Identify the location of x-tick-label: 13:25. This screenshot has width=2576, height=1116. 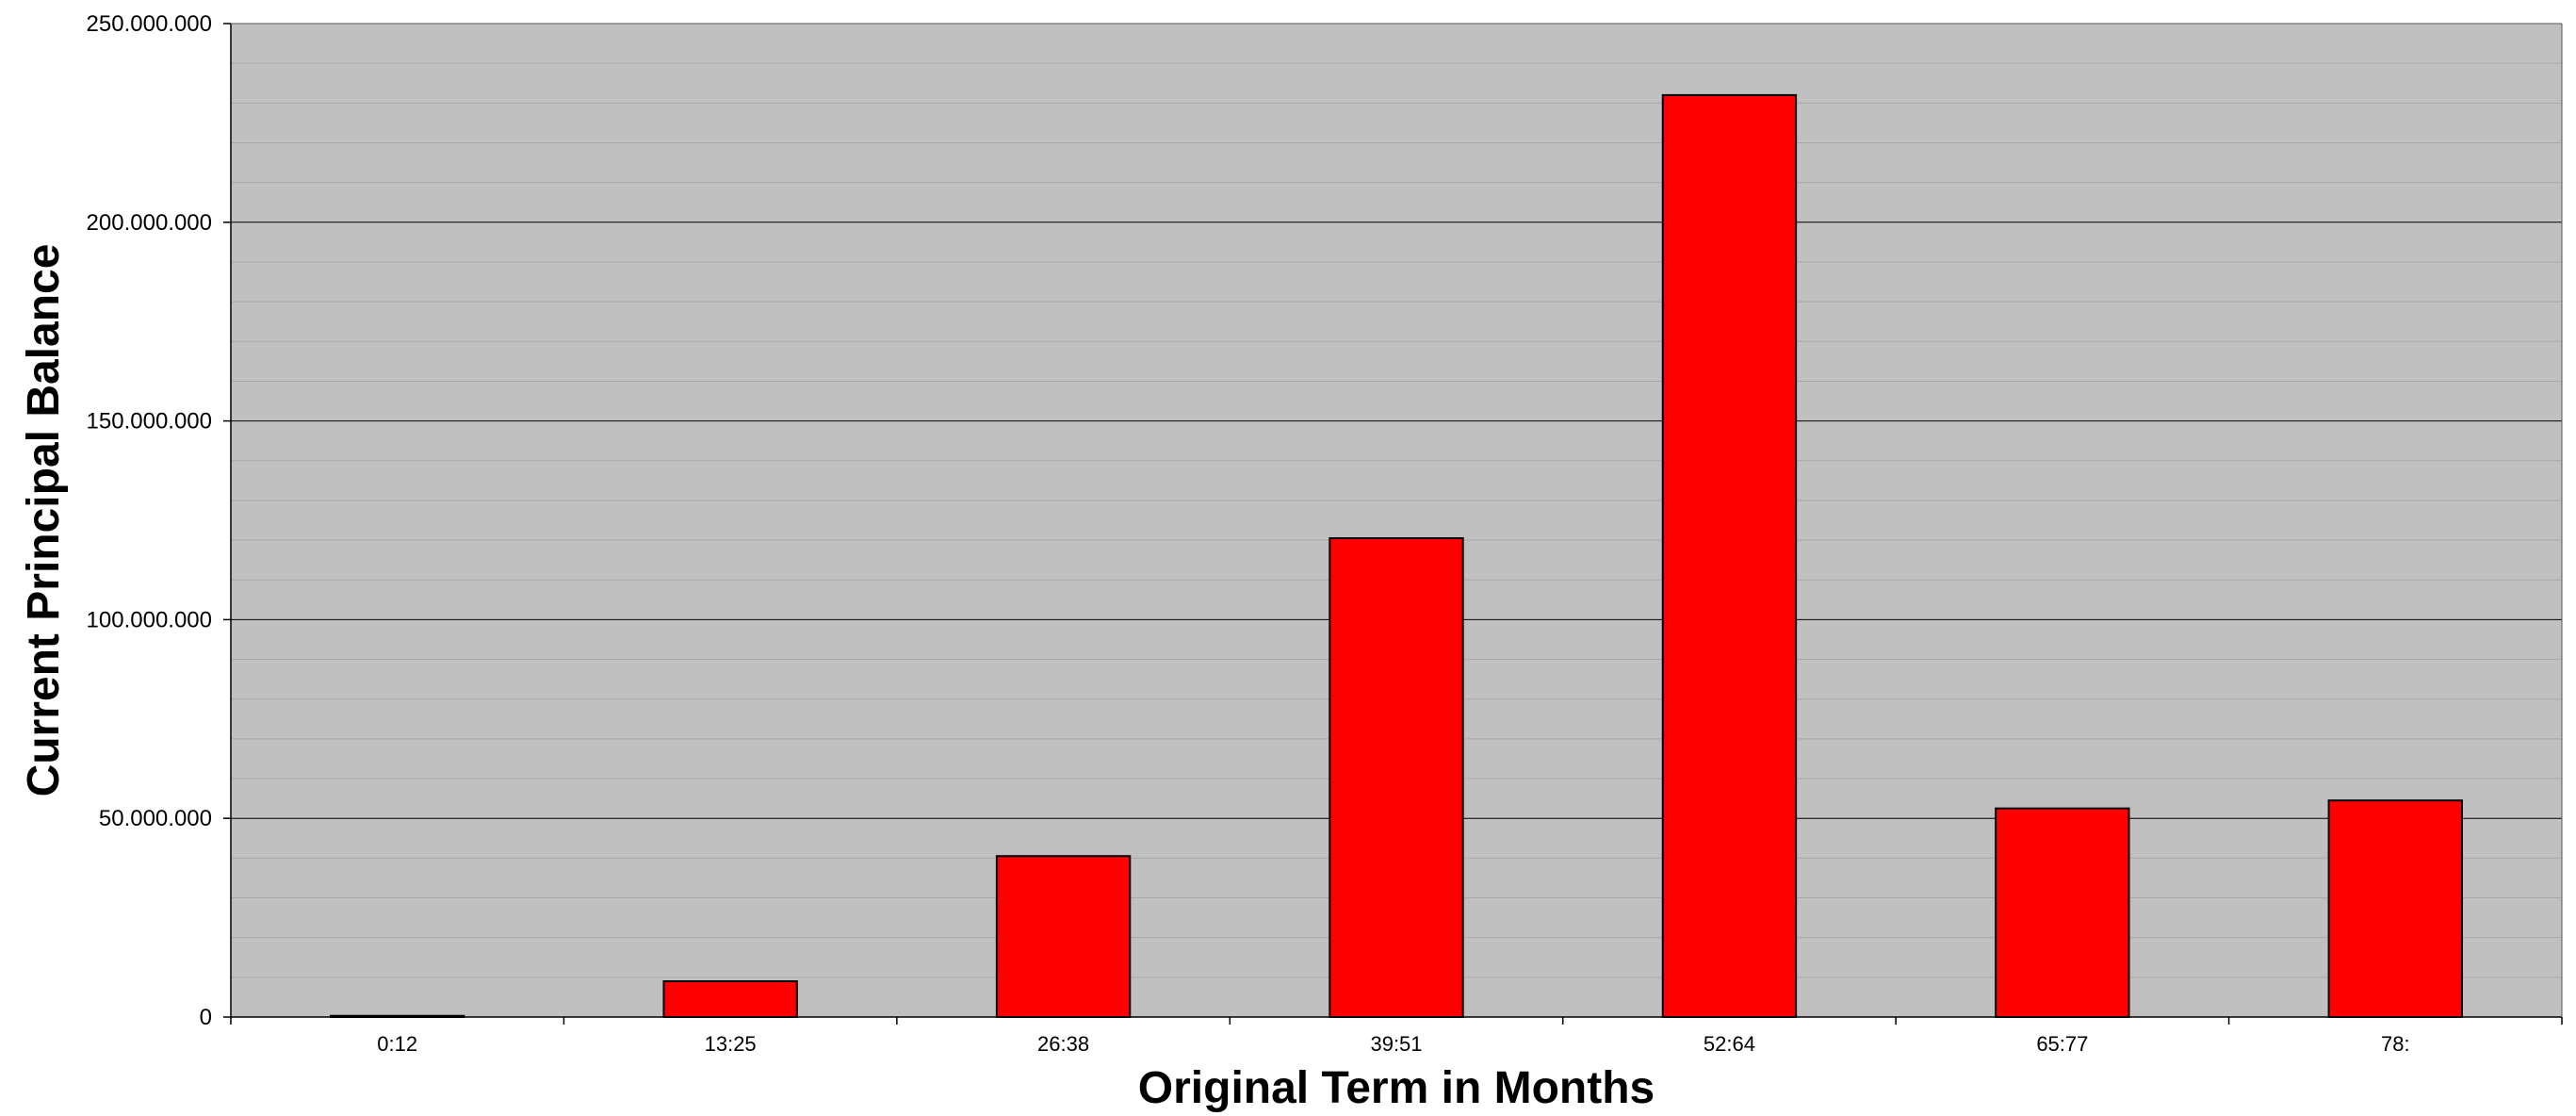
(731, 1044).